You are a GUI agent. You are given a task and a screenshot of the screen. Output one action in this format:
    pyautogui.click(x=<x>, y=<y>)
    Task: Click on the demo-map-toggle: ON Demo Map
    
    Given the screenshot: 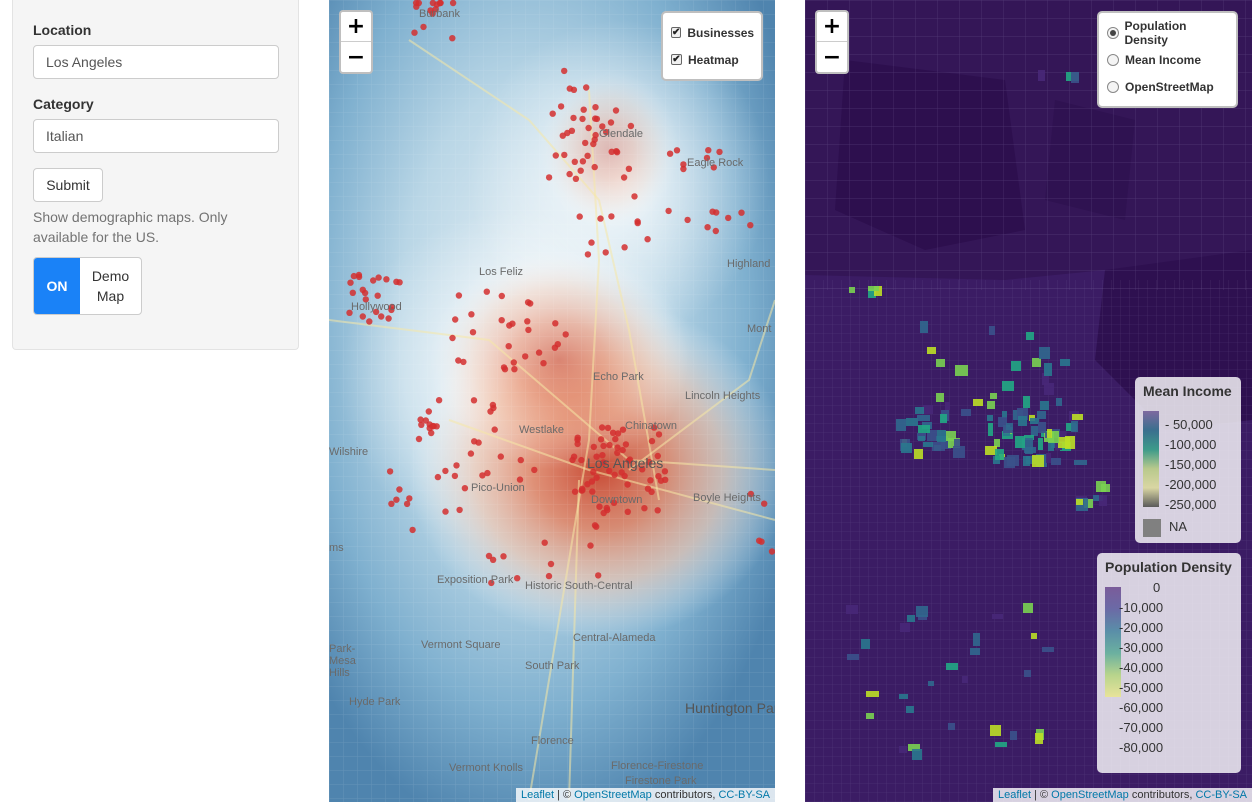 What is the action you would take?
    pyautogui.click(x=87, y=286)
    